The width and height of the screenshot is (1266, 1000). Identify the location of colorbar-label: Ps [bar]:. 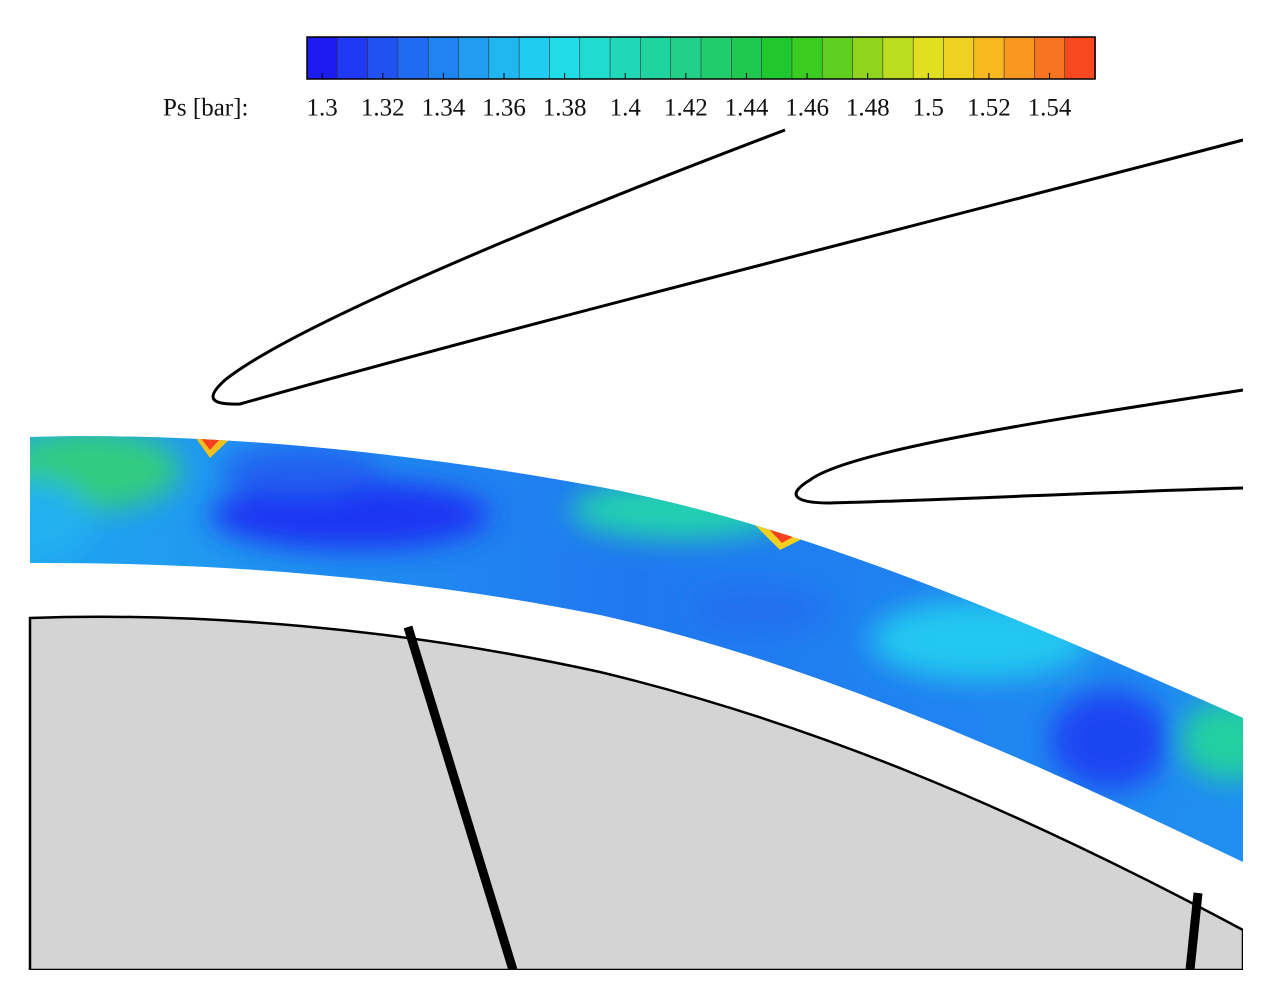
(205, 108).